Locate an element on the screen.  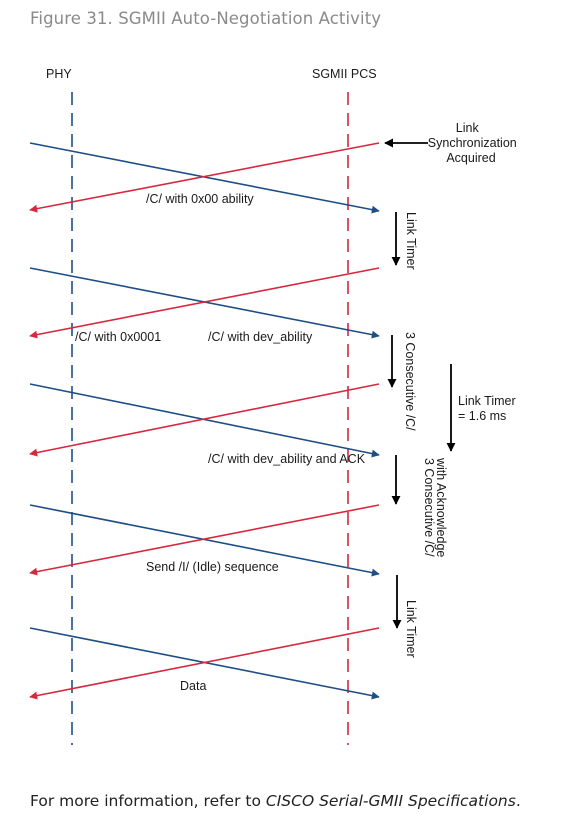
link-sync-label: Link Synchronization Acquired is located at coordinates (474, 143).